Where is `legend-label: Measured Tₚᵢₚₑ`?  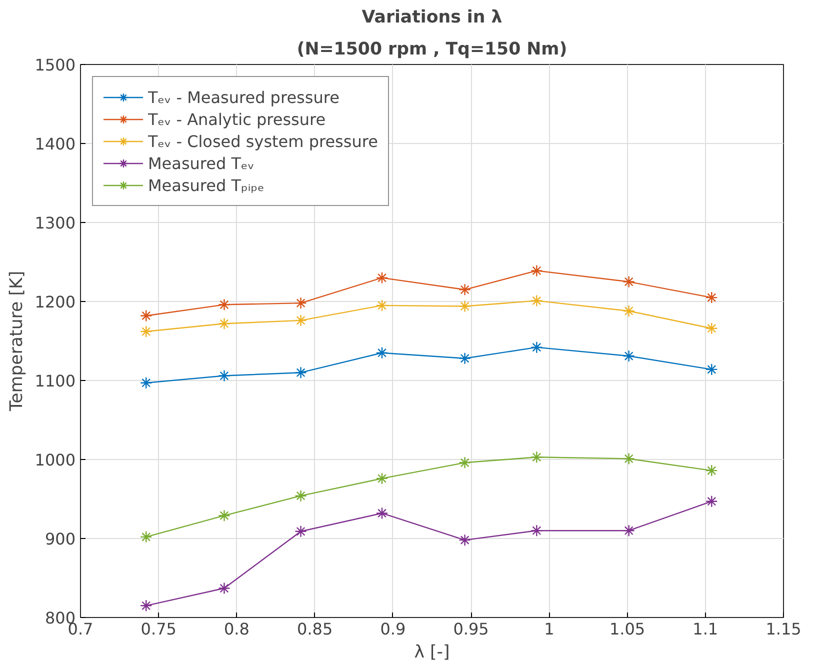
legend-label: Measured Tₚᵢₚₑ is located at coordinates (206, 185).